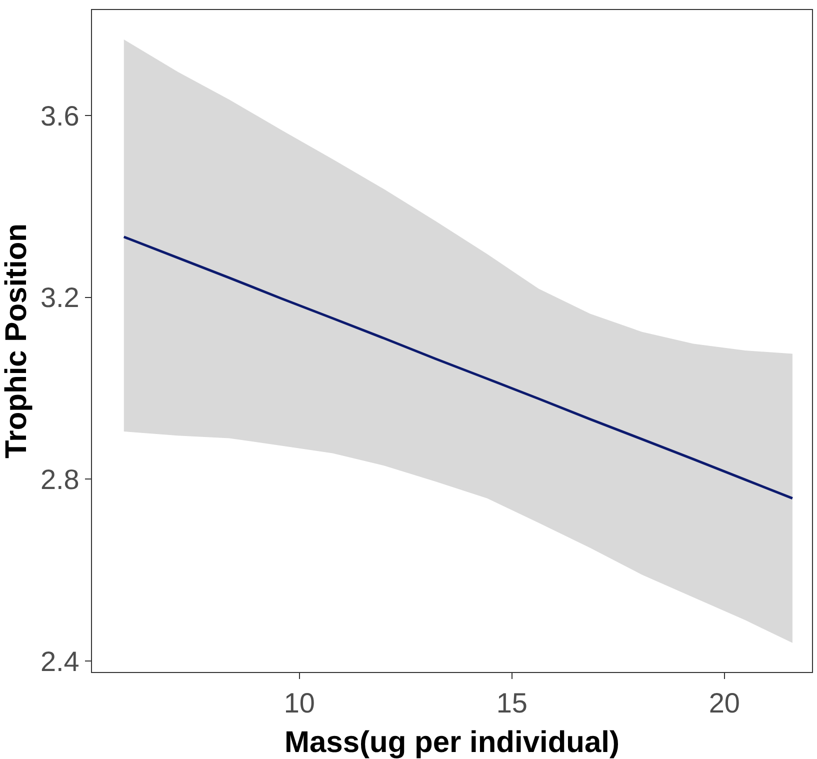  What do you see at coordinates (512, 703) in the screenshot?
I see `x-tick-label: 15` at bounding box center [512, 703].